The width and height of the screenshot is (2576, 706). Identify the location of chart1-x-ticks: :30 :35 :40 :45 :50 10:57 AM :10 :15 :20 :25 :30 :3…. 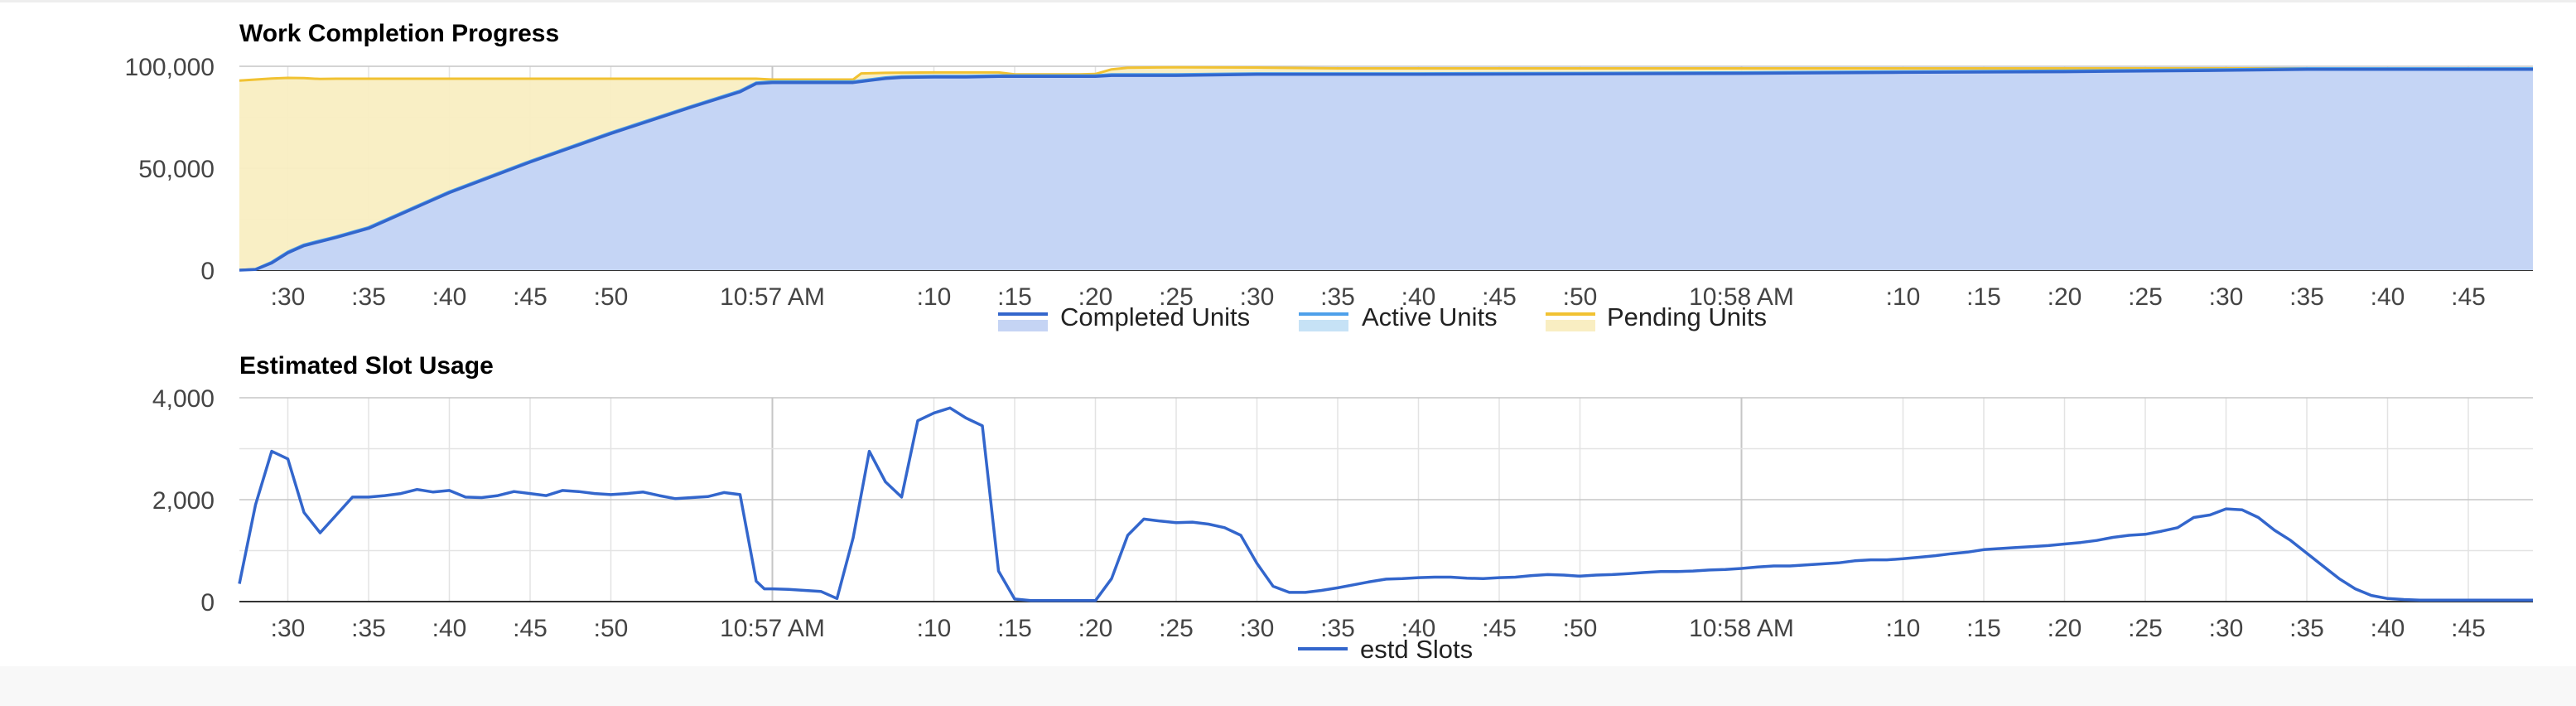
(1378, 297).